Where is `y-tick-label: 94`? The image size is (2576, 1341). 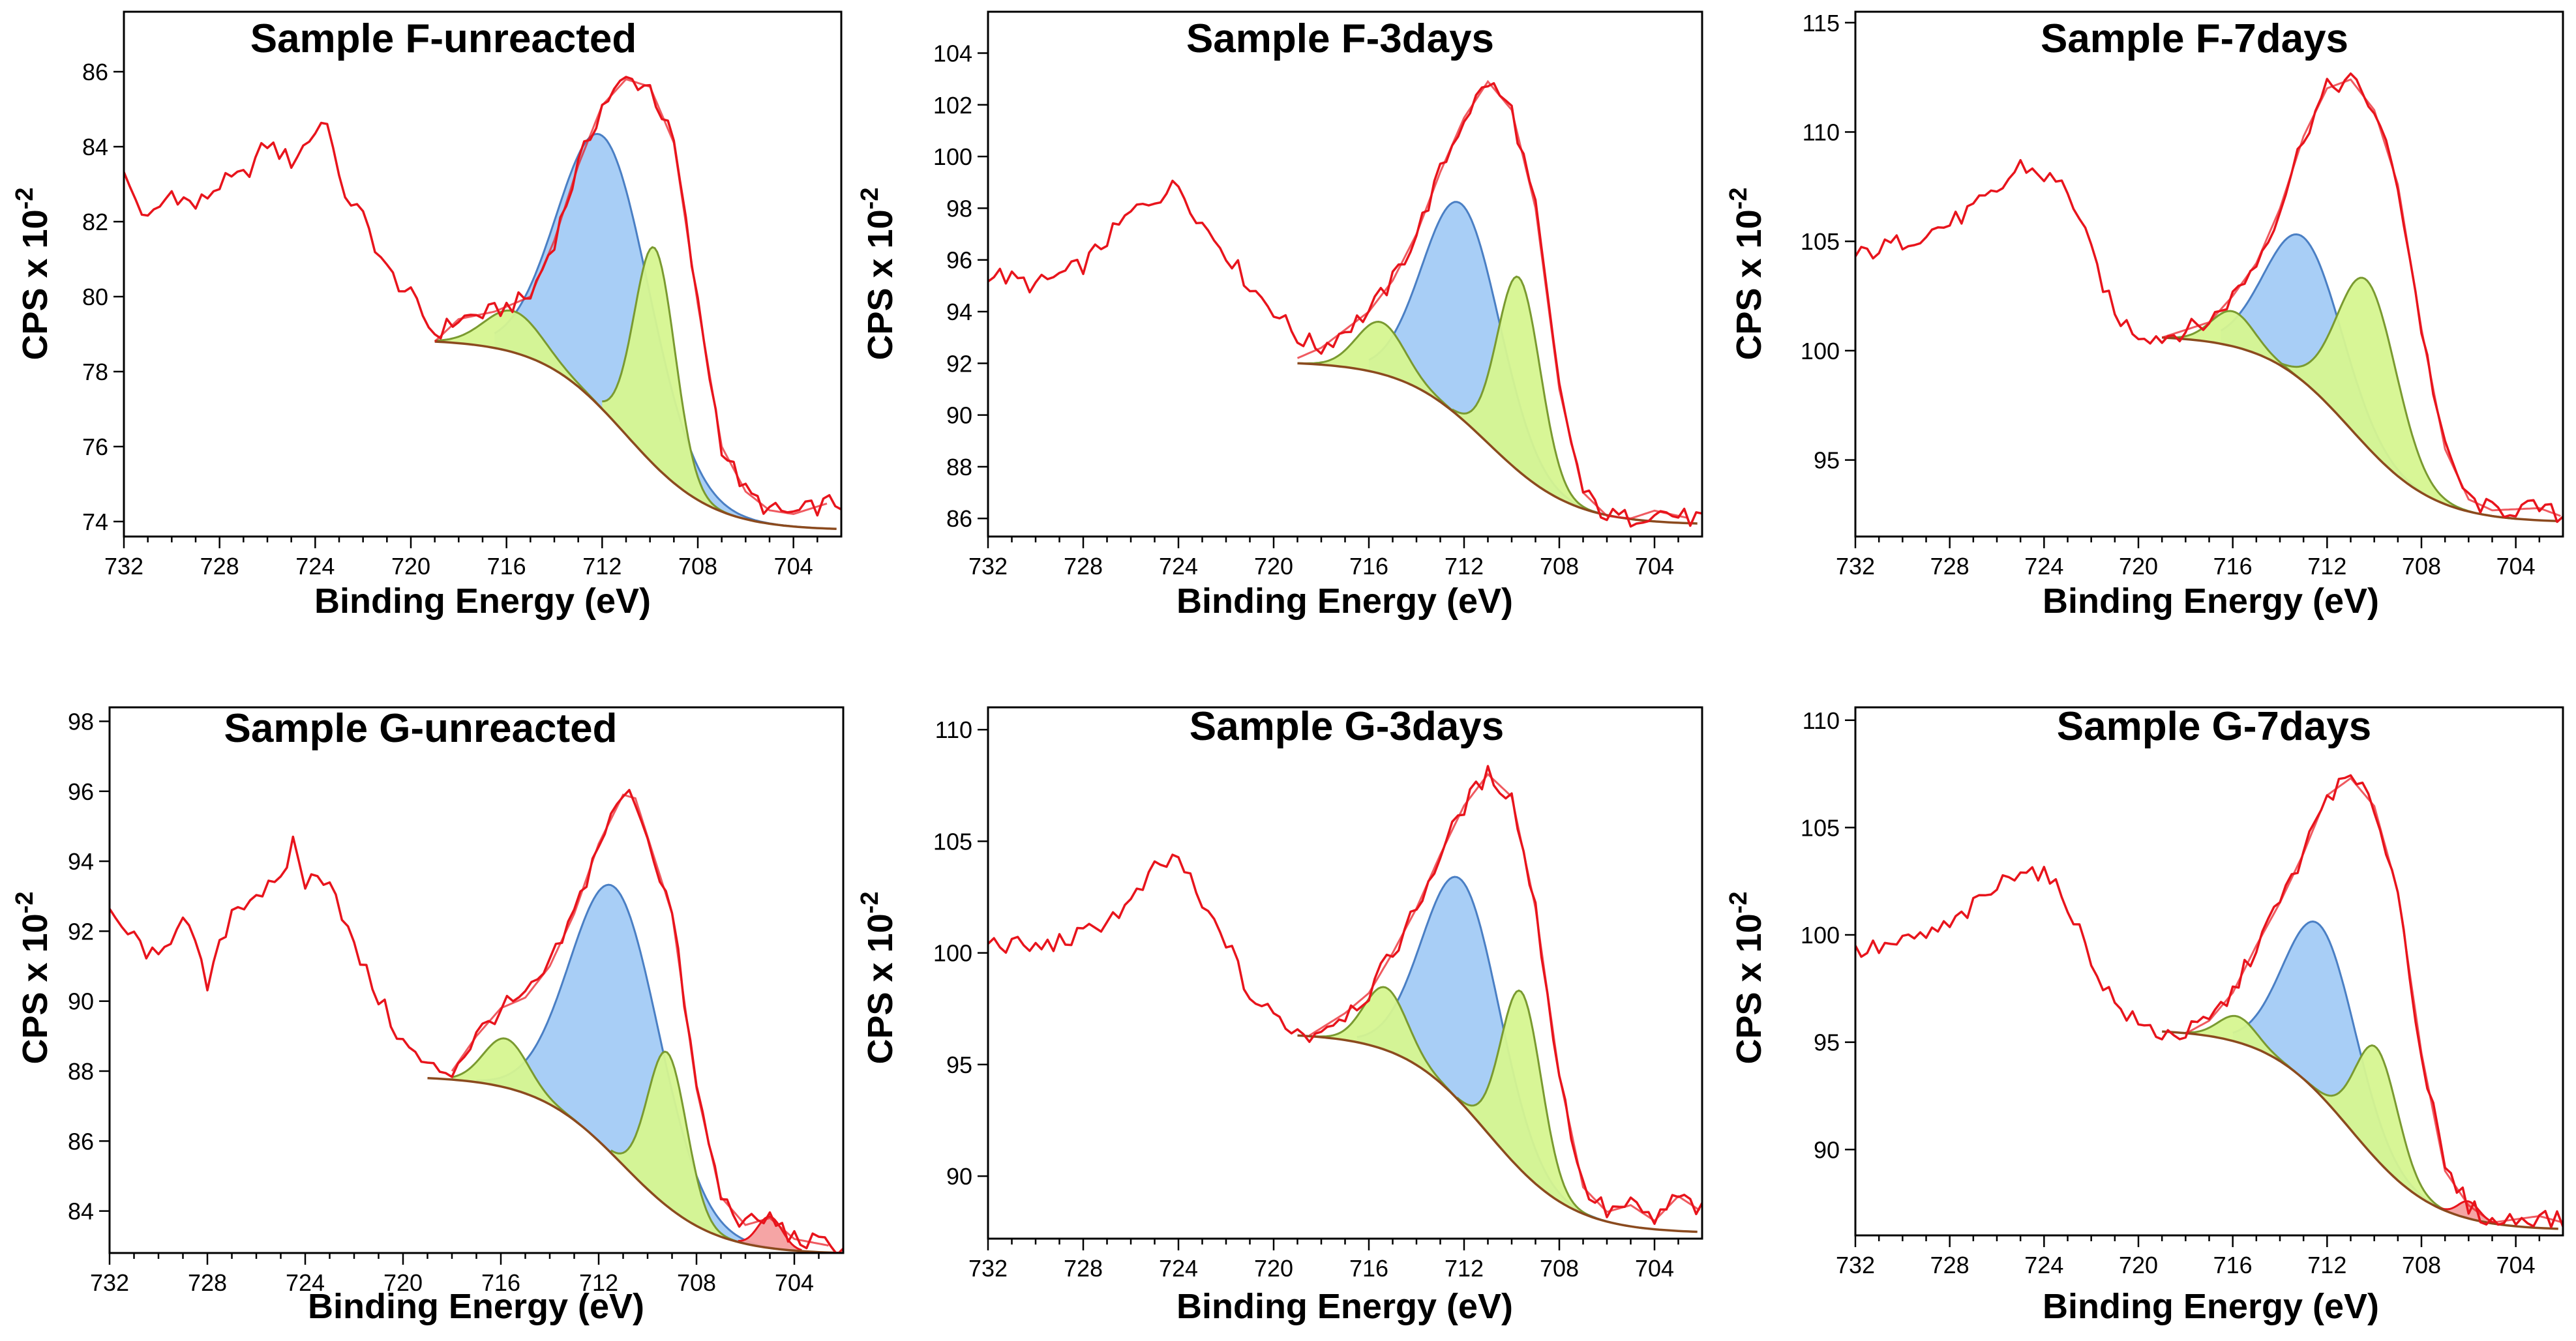
y-tick-label: 94 is located at coordinates (959, 312).